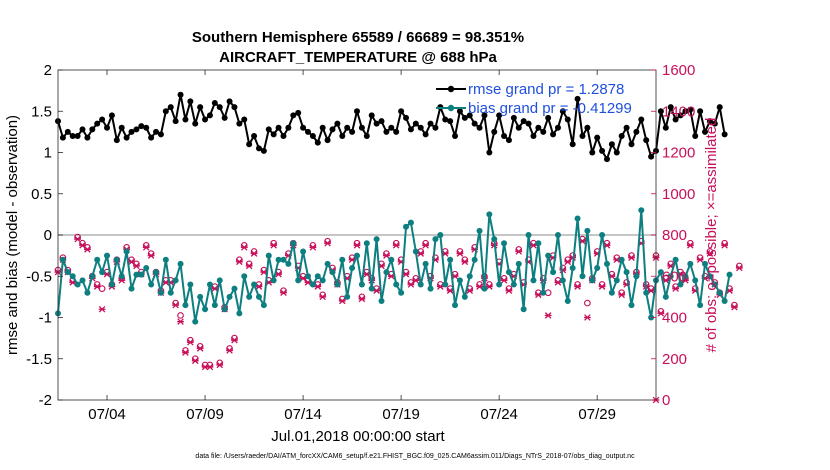 Image resolution: width=830 pixels, height=470 pixels. I want to click on y-right-tick-label: 1400, so click(678, 111).